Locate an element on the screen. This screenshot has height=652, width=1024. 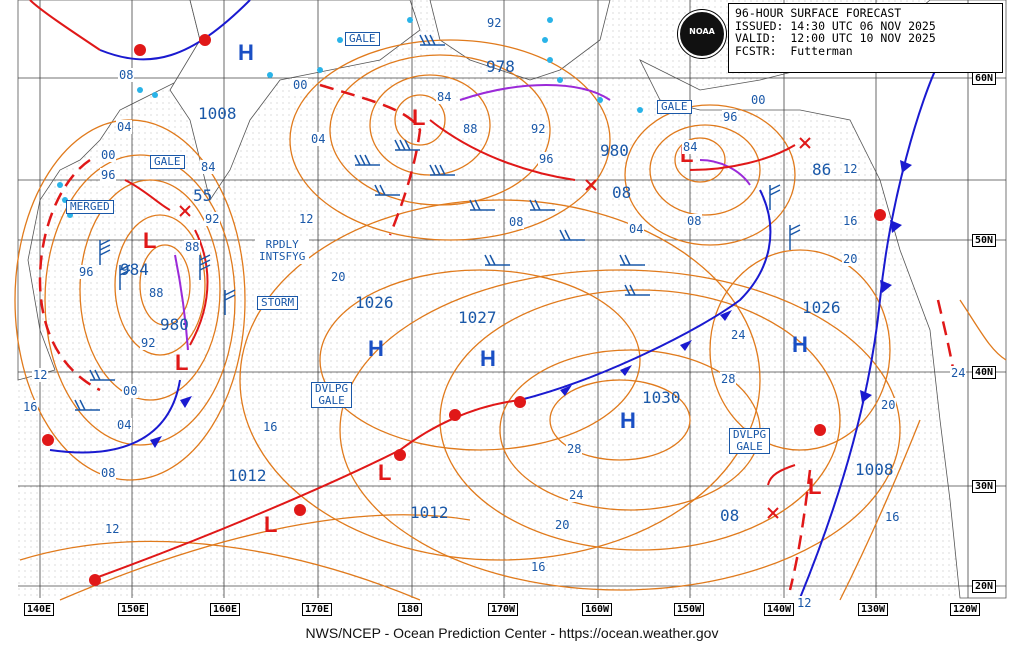
latitude-label: 30N is located at coordinates (984, 486).